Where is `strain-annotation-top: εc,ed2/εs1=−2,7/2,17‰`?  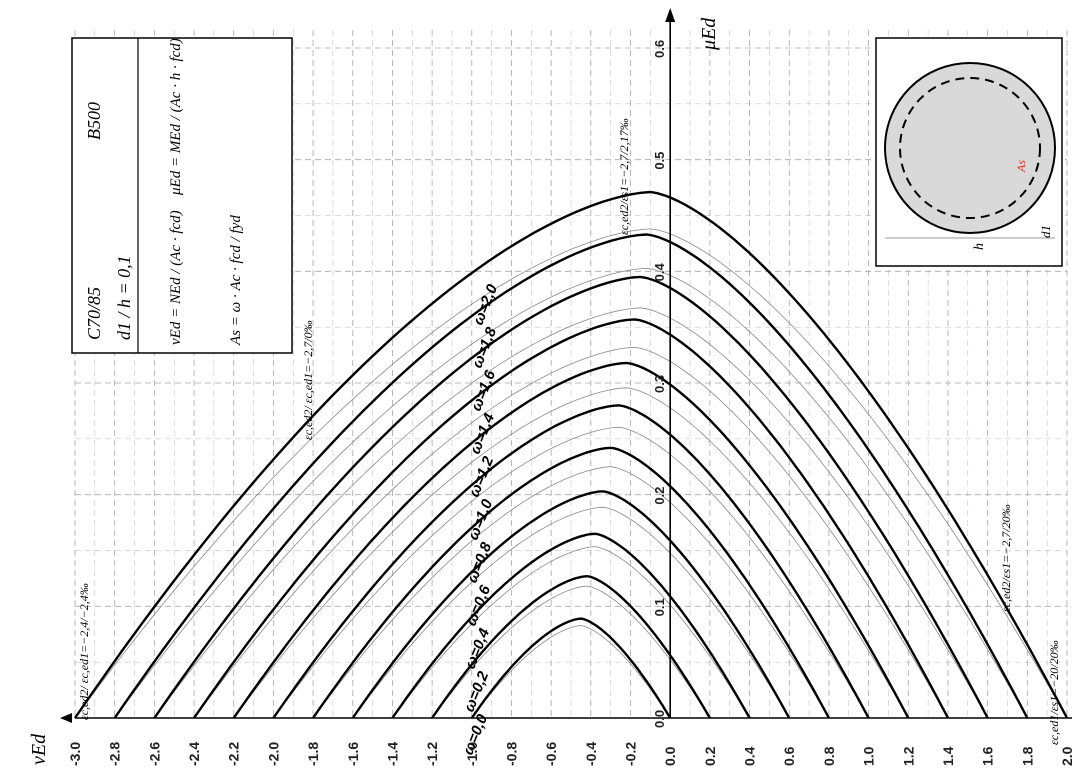 strain-annotation-top: εc,ed2/εs1=−2,7/2,17‰ is located at coordinates (624, 176).